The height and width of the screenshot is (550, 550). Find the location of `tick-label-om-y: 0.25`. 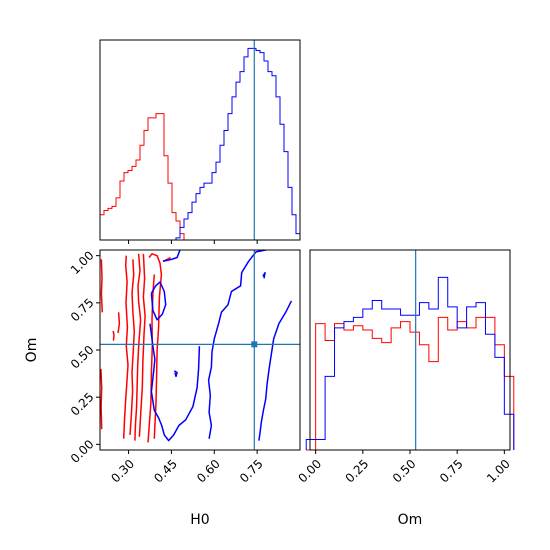

tick-label-om-y: 0.25 is located at coordinates (82, 404).